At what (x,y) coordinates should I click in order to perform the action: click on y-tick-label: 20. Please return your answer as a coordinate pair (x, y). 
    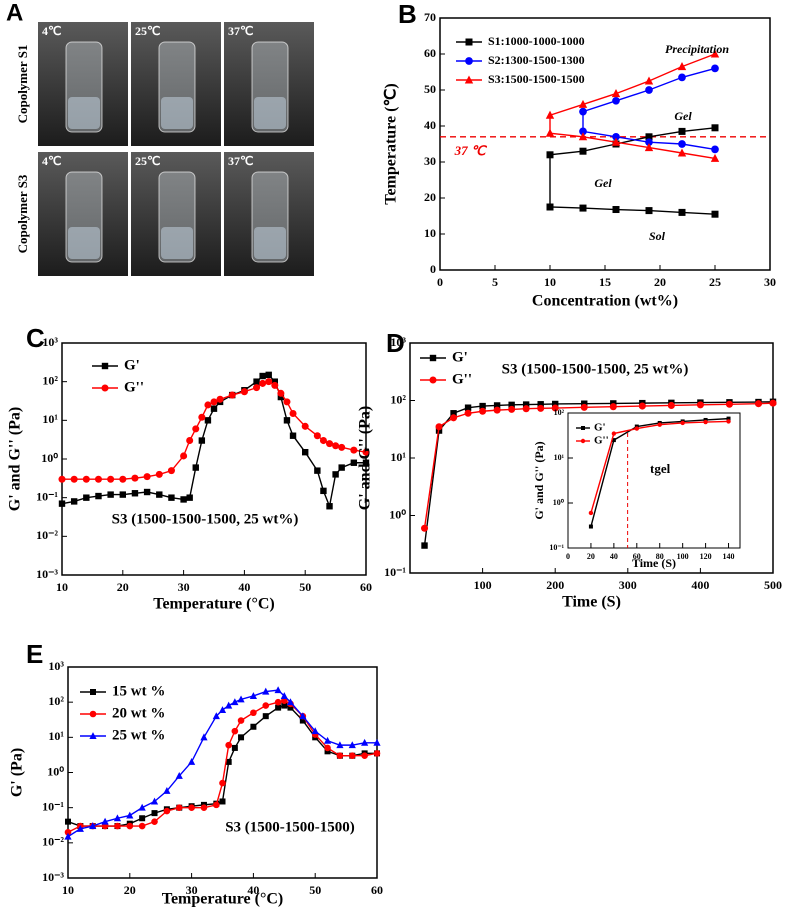
    Looking at the image, I should click on (430, 197).